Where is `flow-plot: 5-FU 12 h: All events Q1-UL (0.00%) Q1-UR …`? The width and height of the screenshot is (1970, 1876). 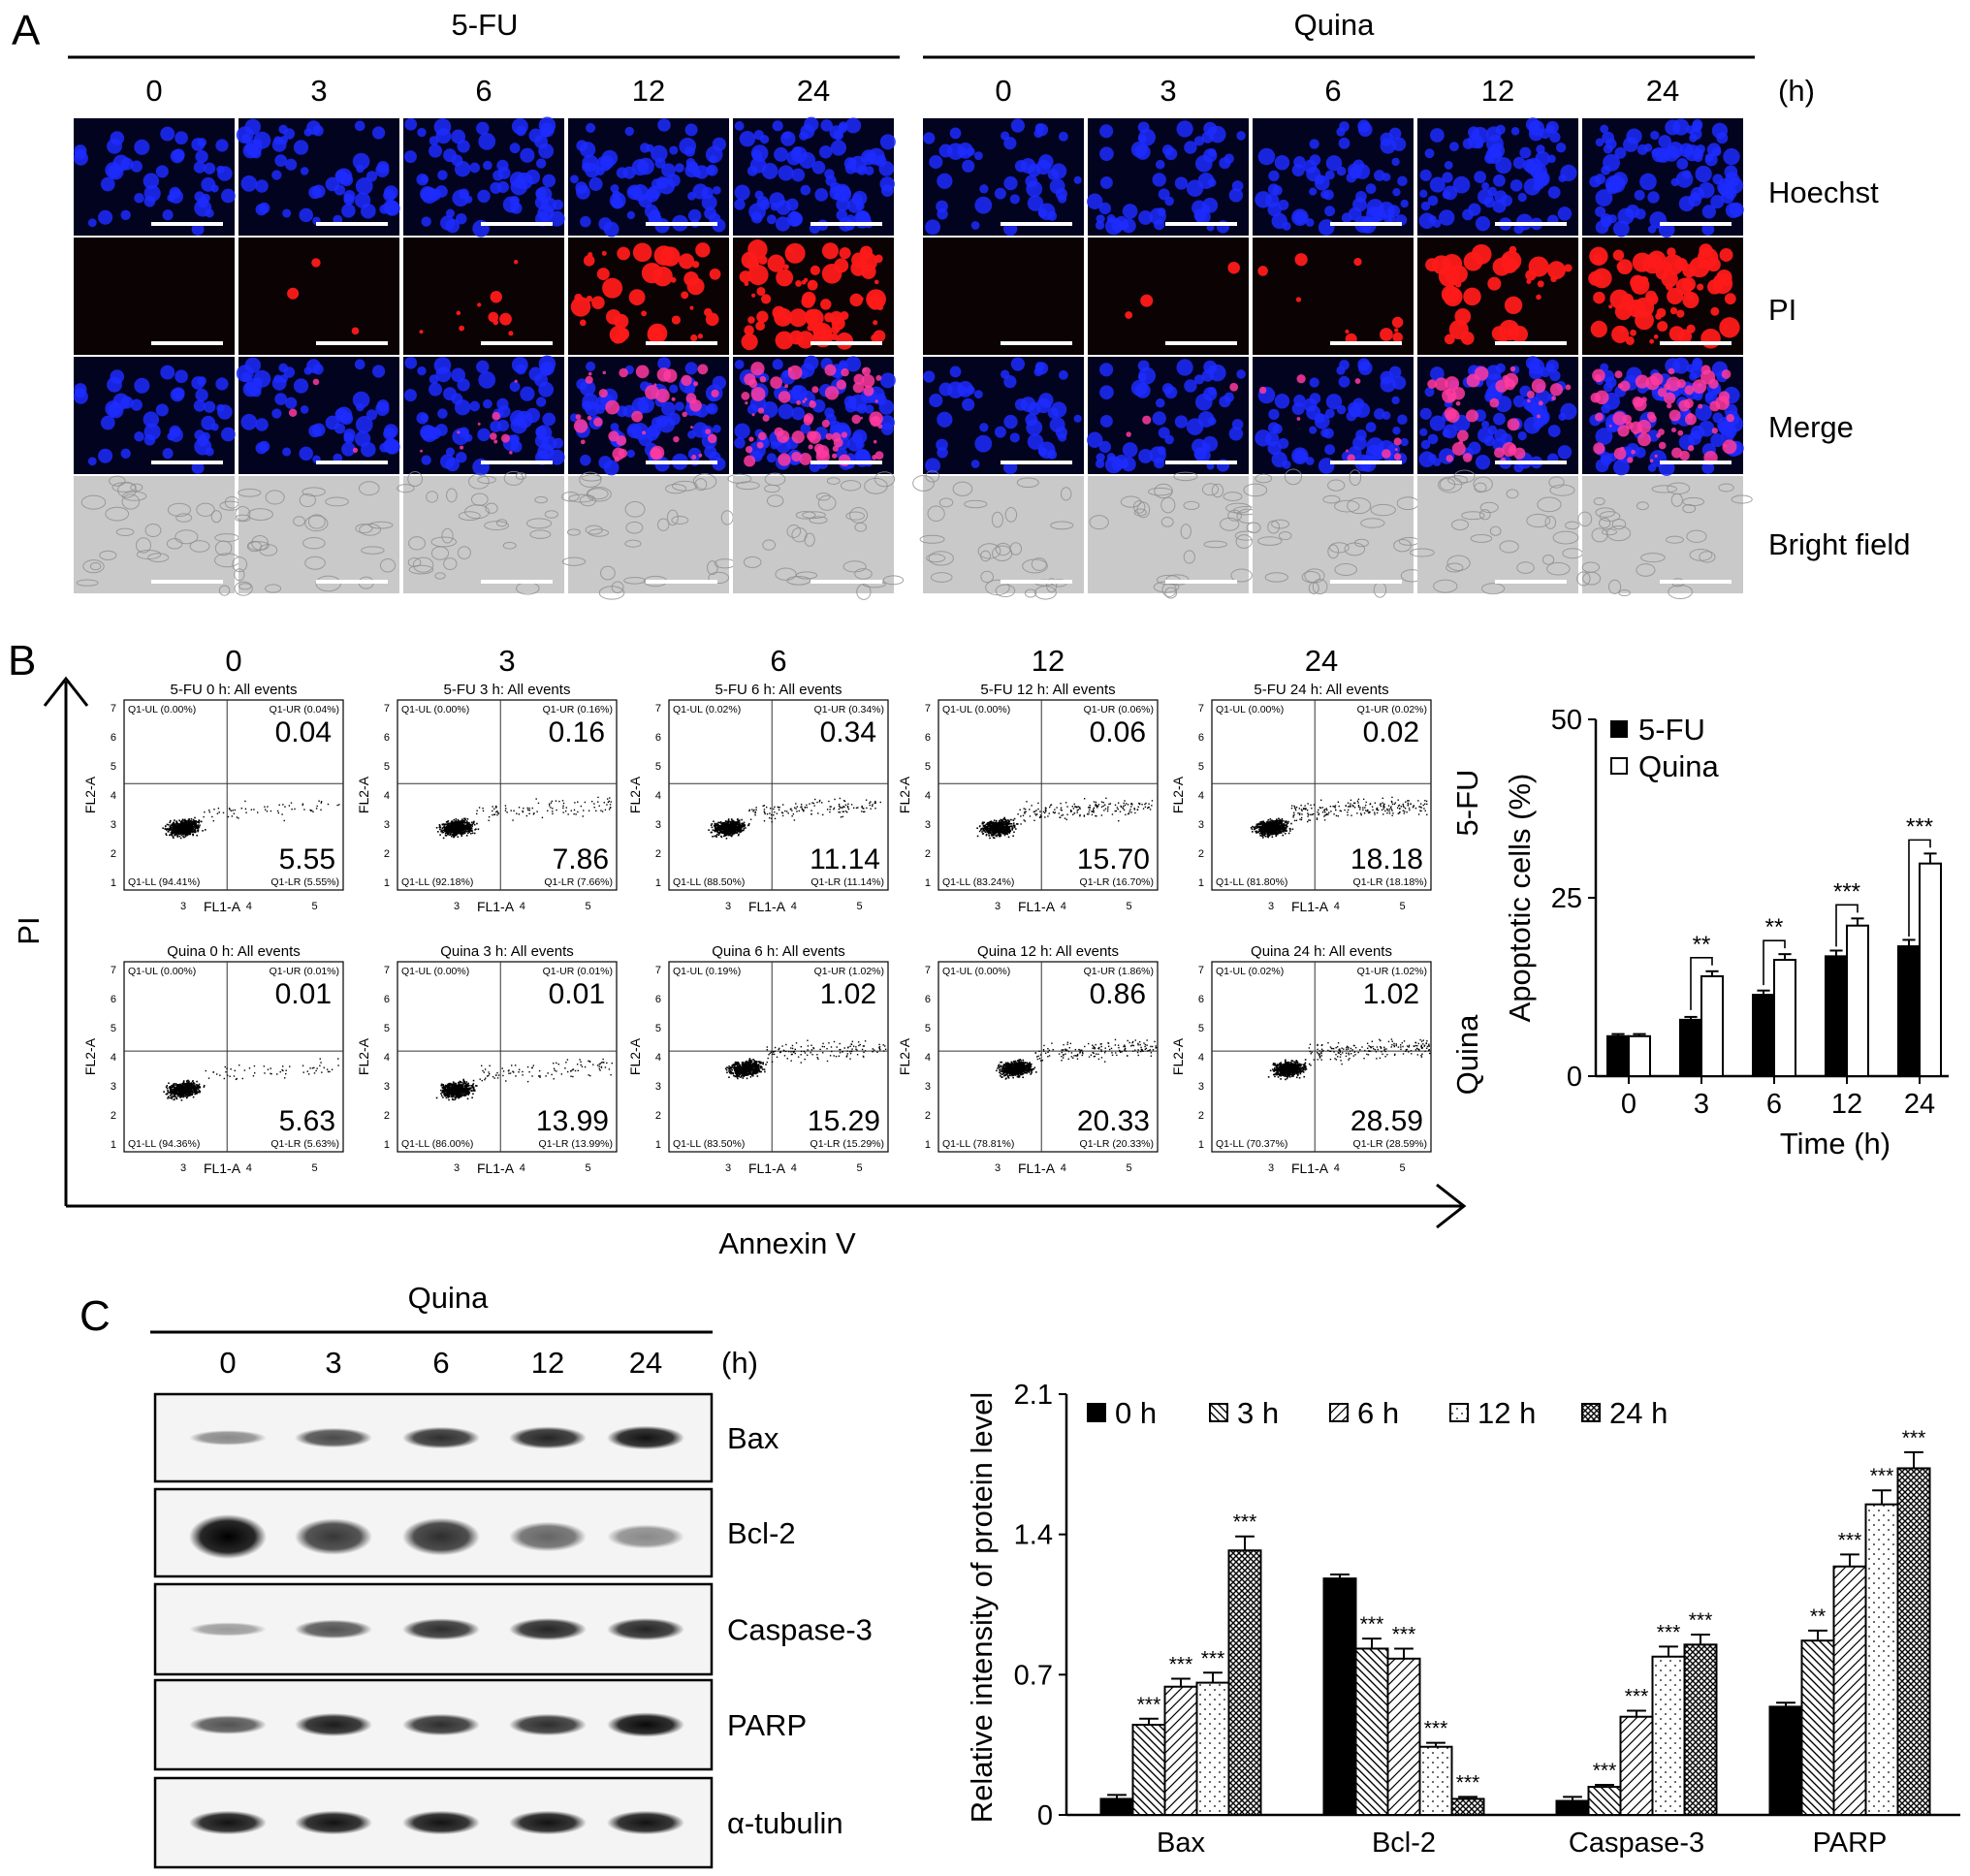
flow-plot: 5-FU 12 h: All events Q1-UL (0.00%) Q1-UR … is located at coordinates (1028, 798).